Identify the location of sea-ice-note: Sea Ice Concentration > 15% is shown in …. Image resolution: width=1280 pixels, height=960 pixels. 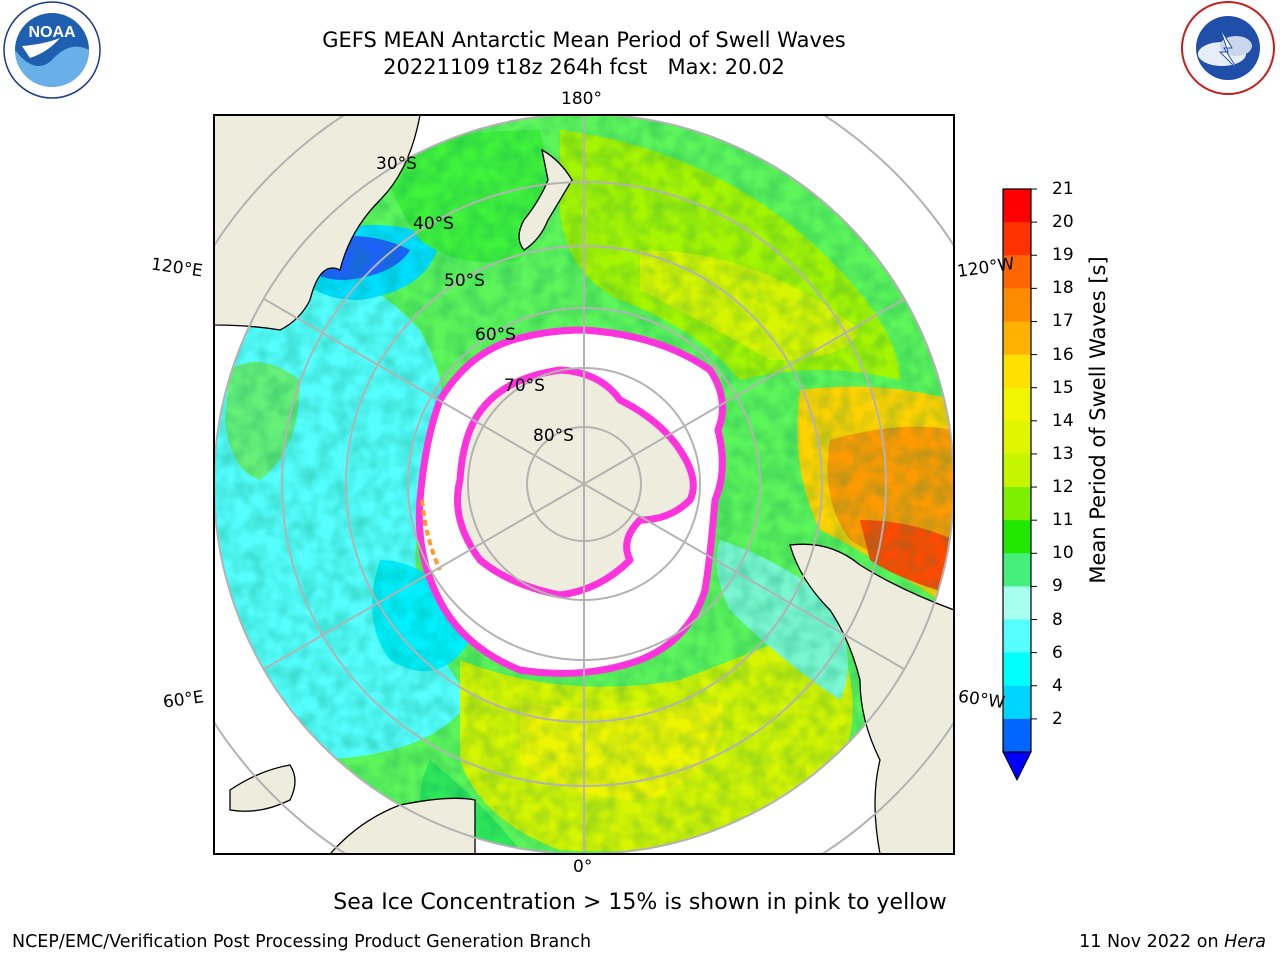
(640, 902).